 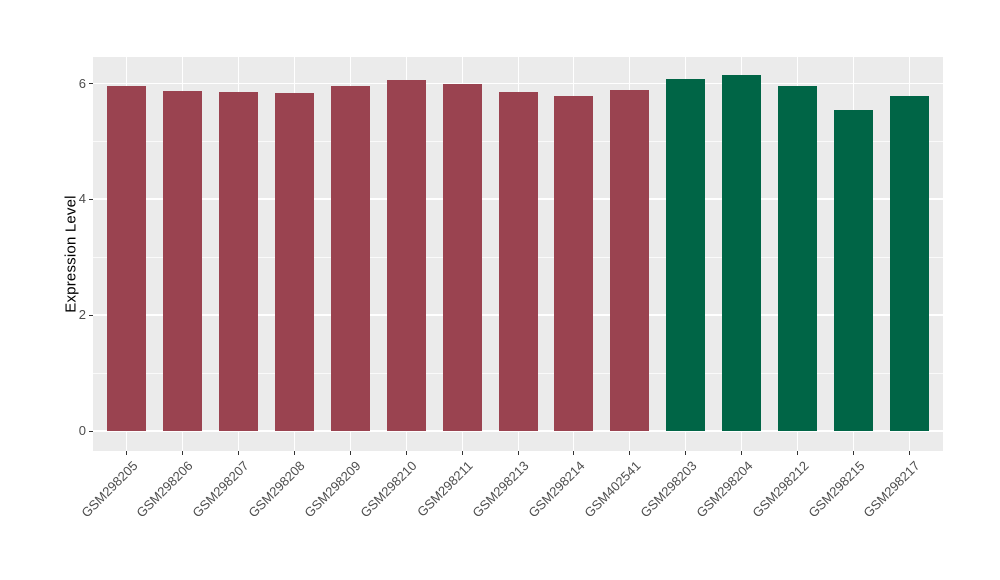 I want to click on bar-GSM298213, so click(x=518, y=261).